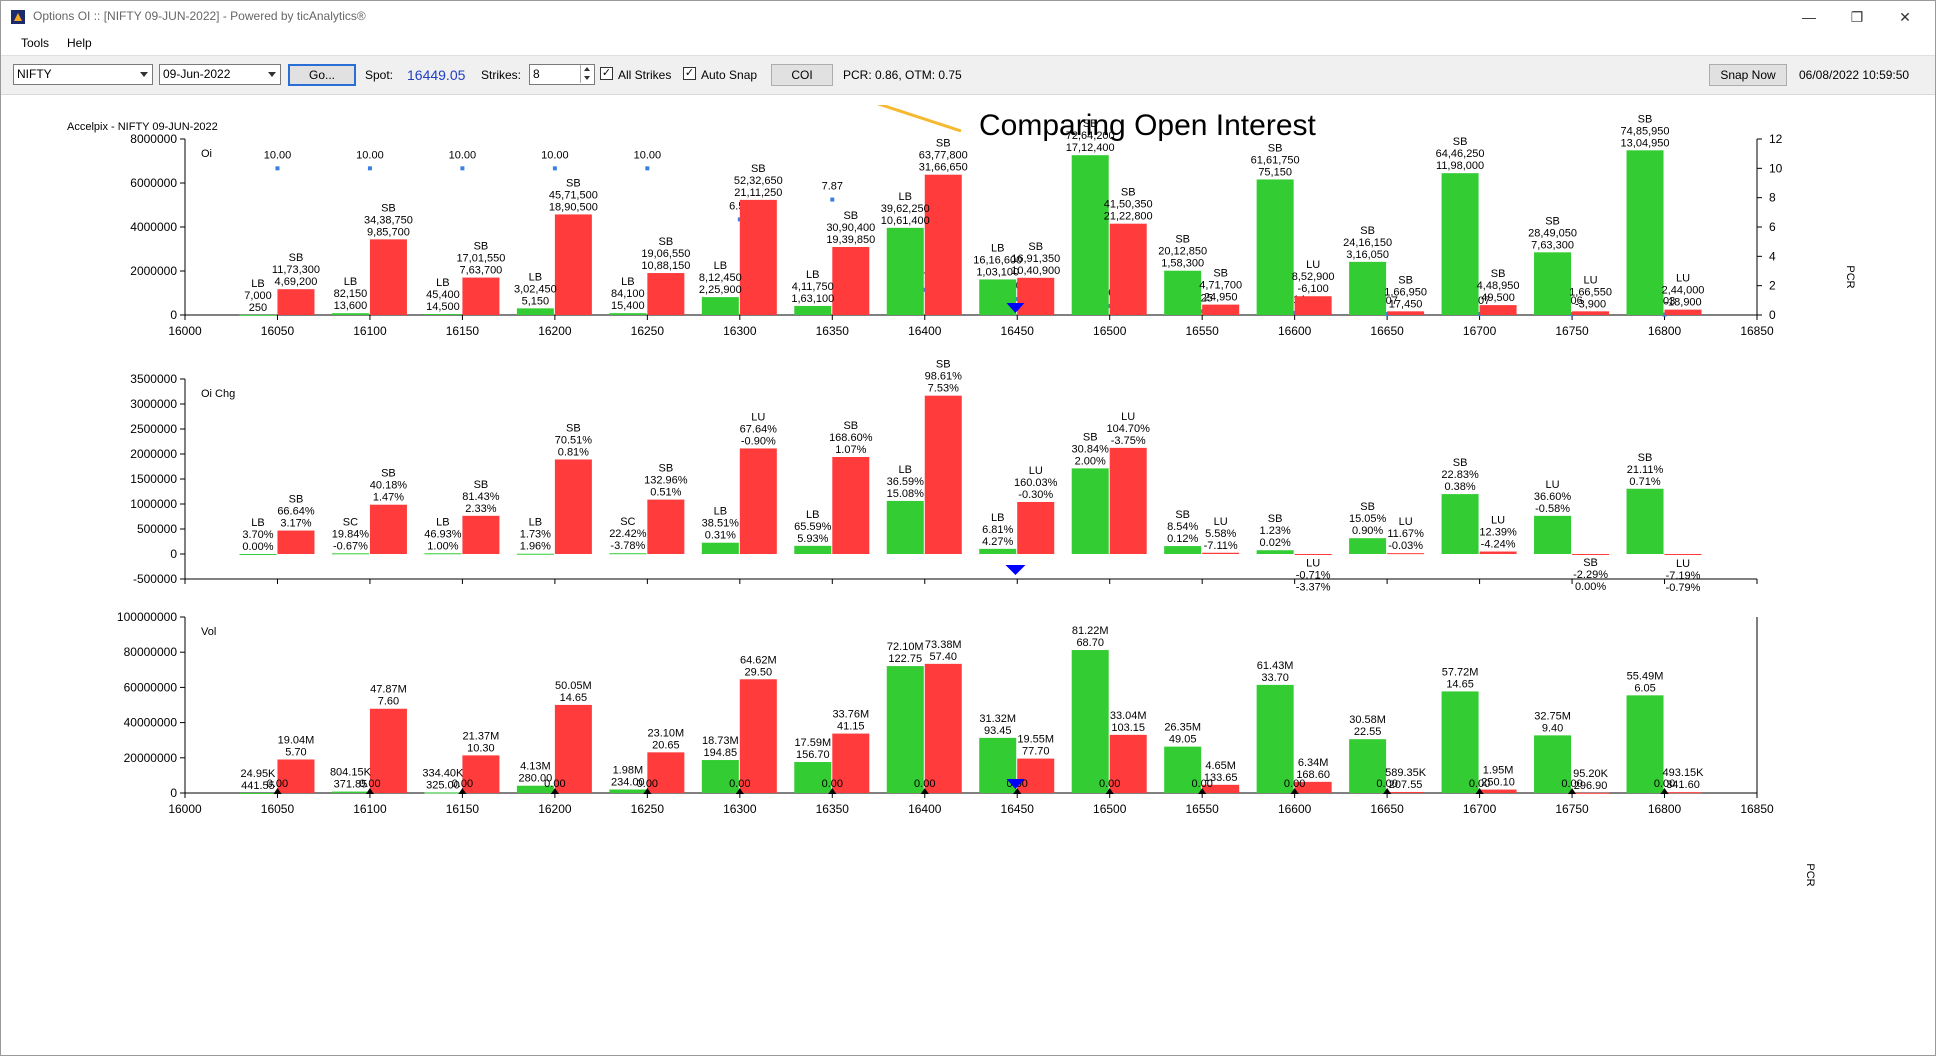 The height and width of the screenshot is (1056, 1936). Describe the element at coordinates (587, 78) in the screenshot. I see `stepper-down-icon` at that location.